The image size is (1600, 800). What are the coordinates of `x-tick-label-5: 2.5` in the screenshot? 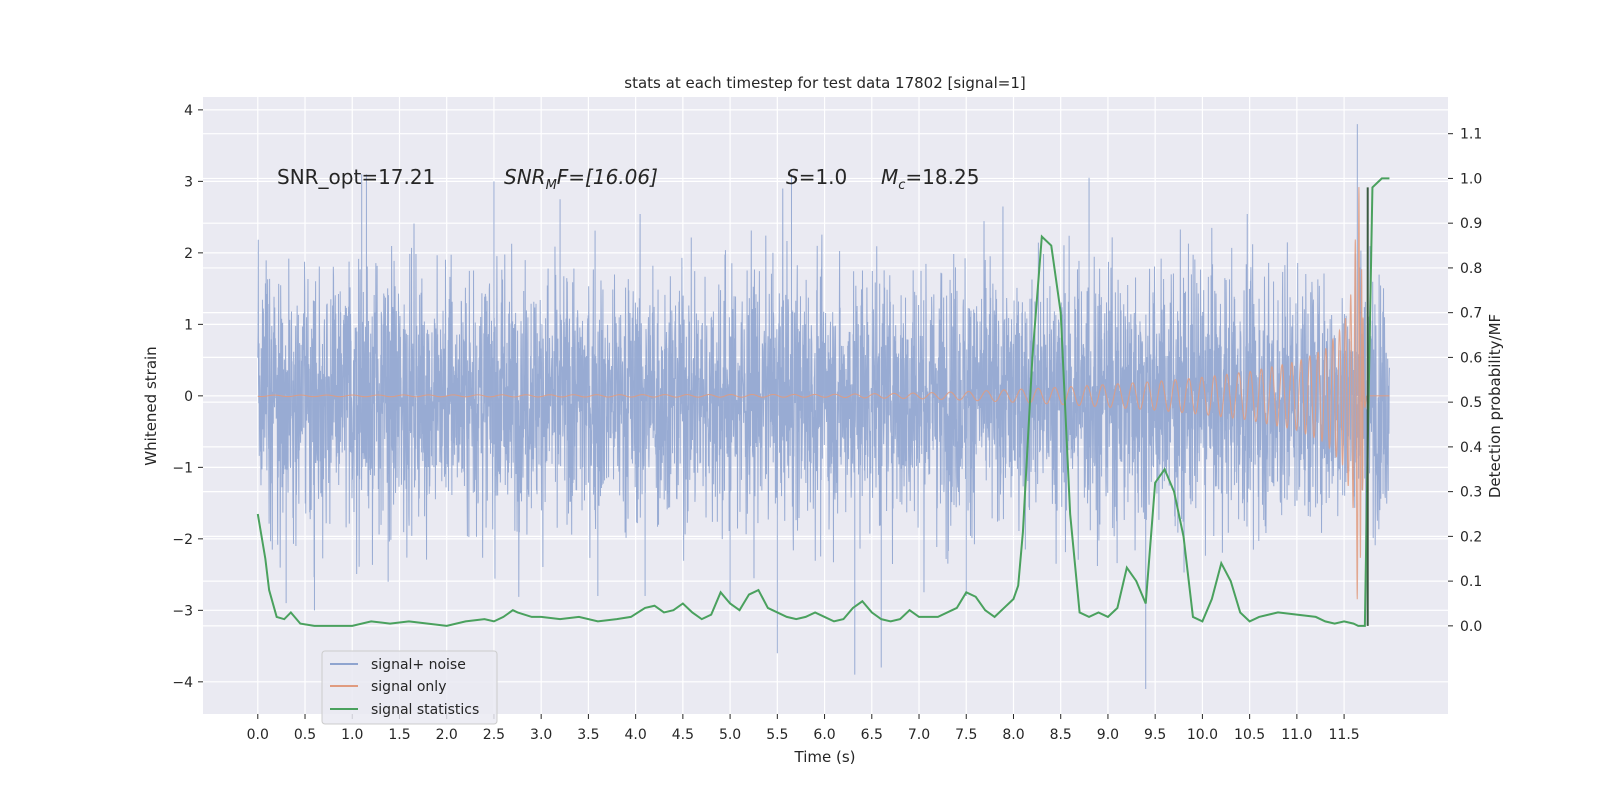 It's located at (494, 735).